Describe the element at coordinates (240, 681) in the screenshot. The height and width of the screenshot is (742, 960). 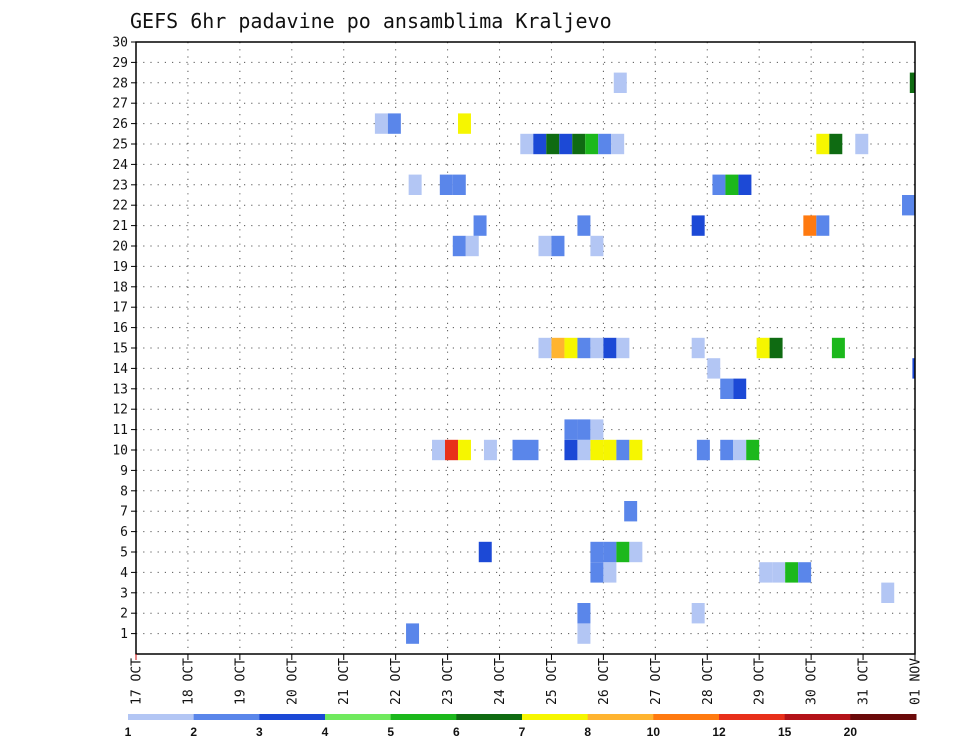
I see `x-tick-label: 19 OCT` at that location.